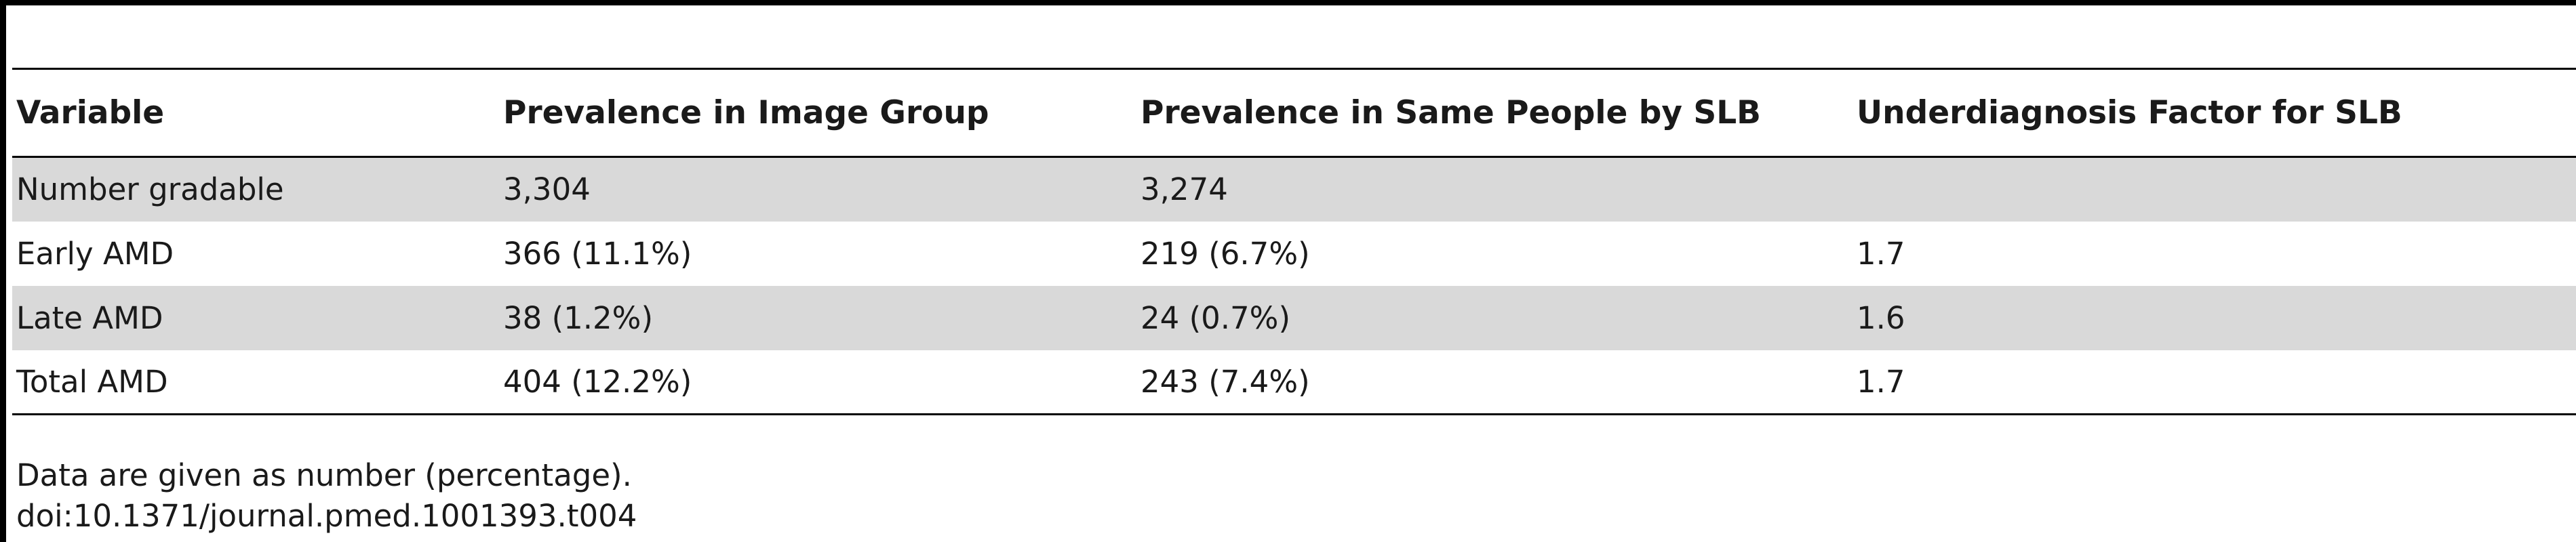 This screenshot has width=2576, height=542. Describe the element at coordinates (324, 475) in the screenshot. I see `footnote-data-note: Data are given as number (percentage).` at that location.